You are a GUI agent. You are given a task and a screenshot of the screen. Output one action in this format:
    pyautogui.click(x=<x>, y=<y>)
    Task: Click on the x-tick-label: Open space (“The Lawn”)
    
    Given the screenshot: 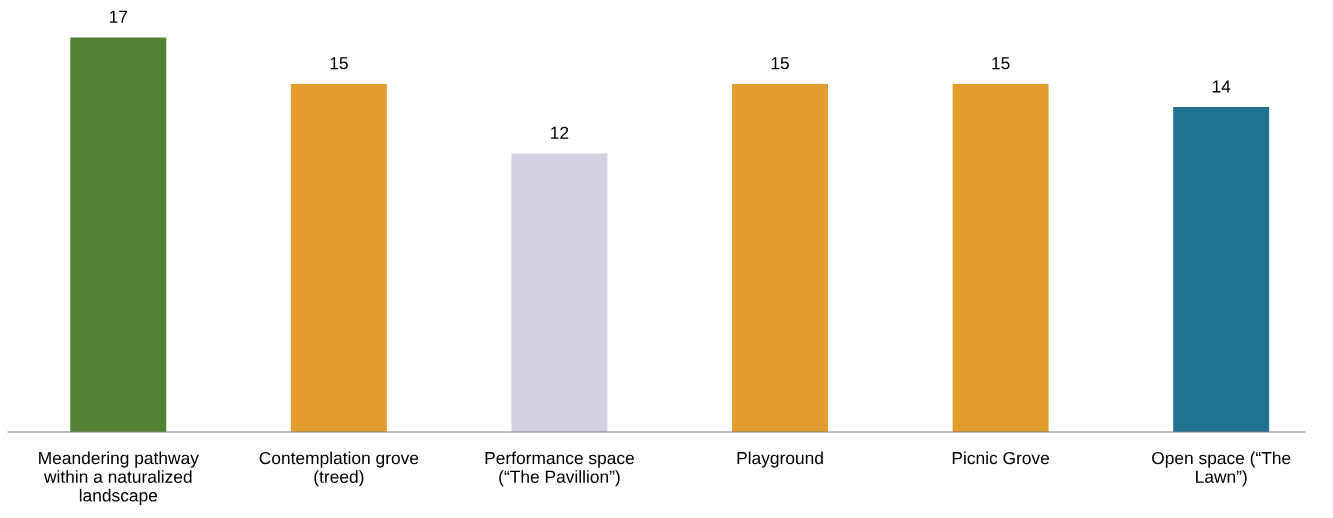 What is the action you would take?
    pyautogui.click(x=1221, y=469)
    